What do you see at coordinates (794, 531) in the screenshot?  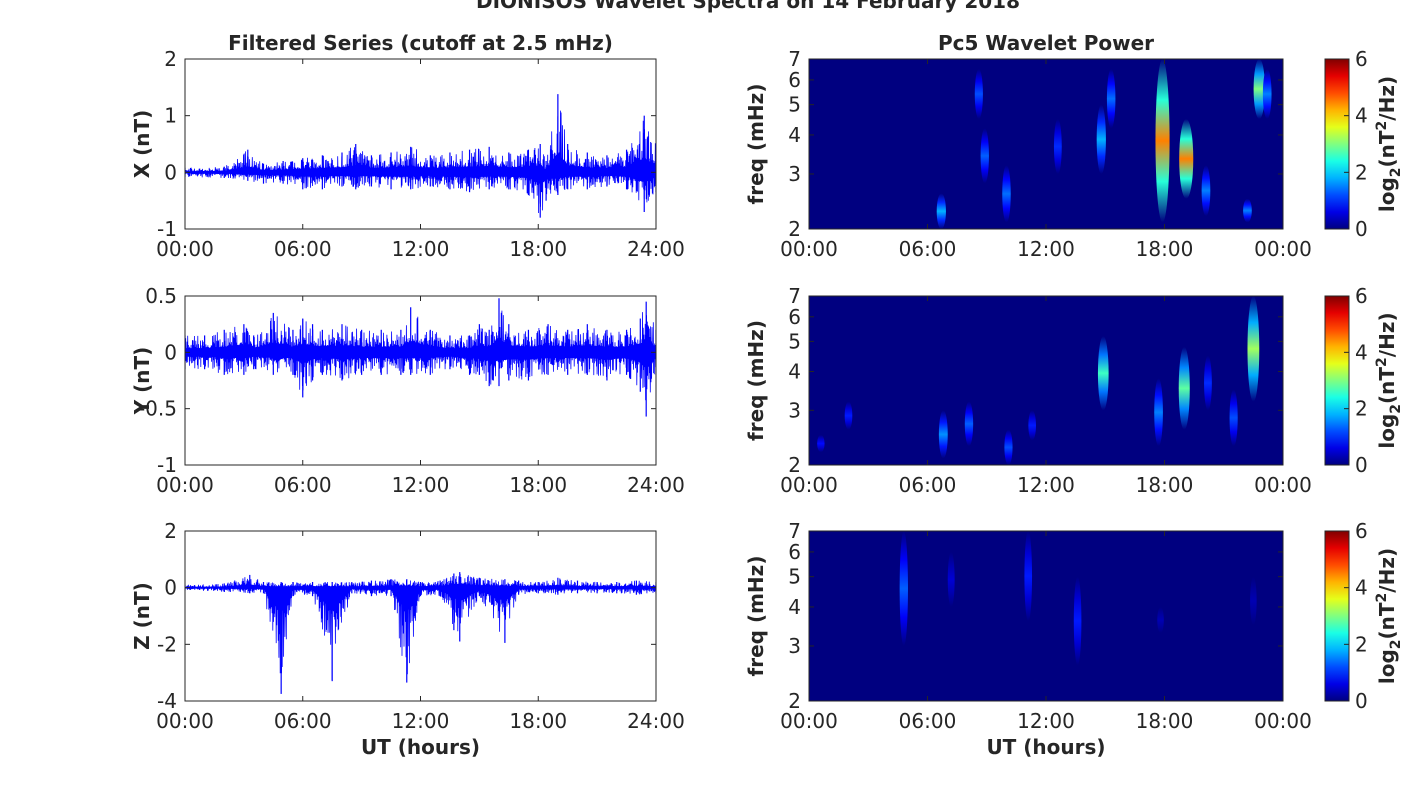 I see `wv-z-ytick-label: 7` at bounding box center [794, 531].